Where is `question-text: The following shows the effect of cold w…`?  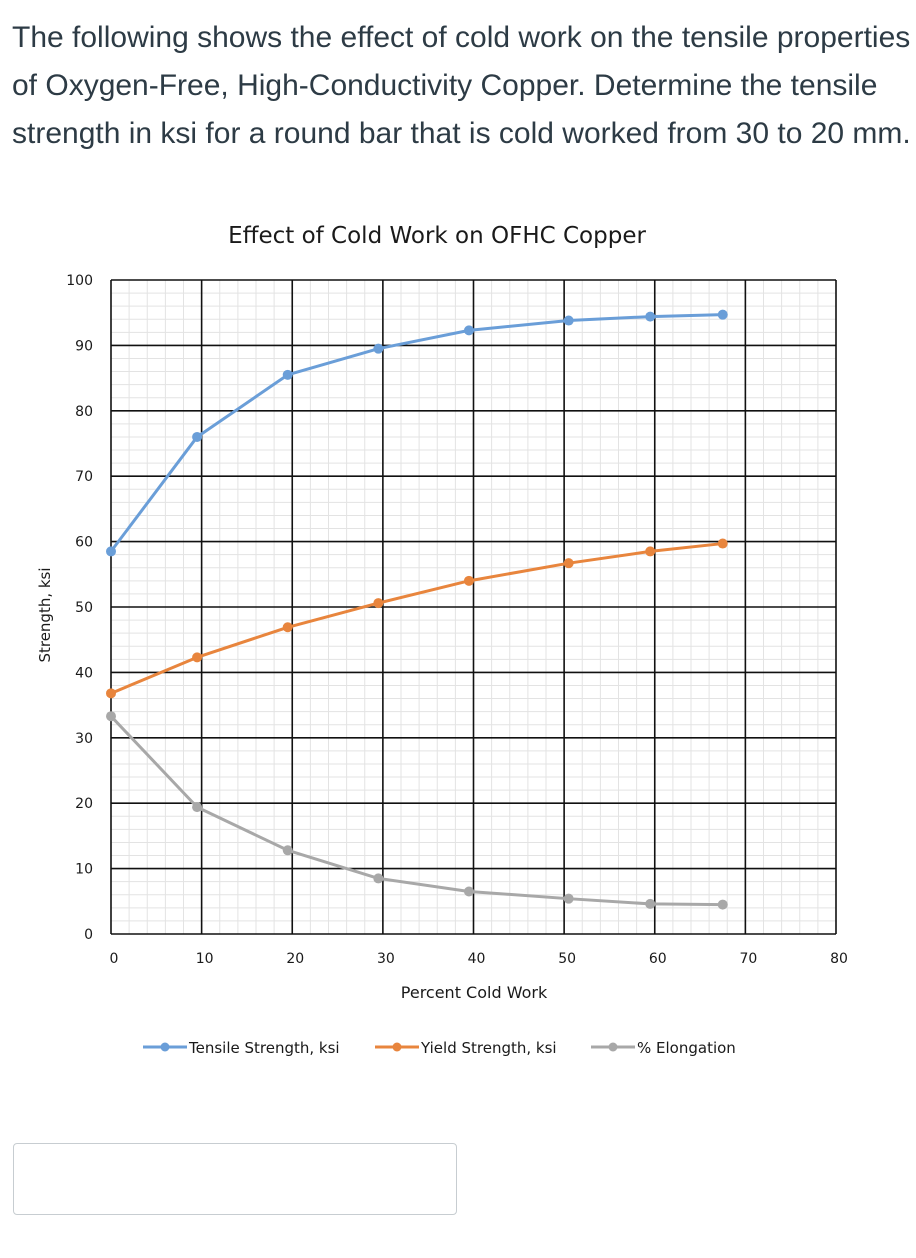 question-text: The following shows the effect of cold w… is located at coordinates (462, 86).